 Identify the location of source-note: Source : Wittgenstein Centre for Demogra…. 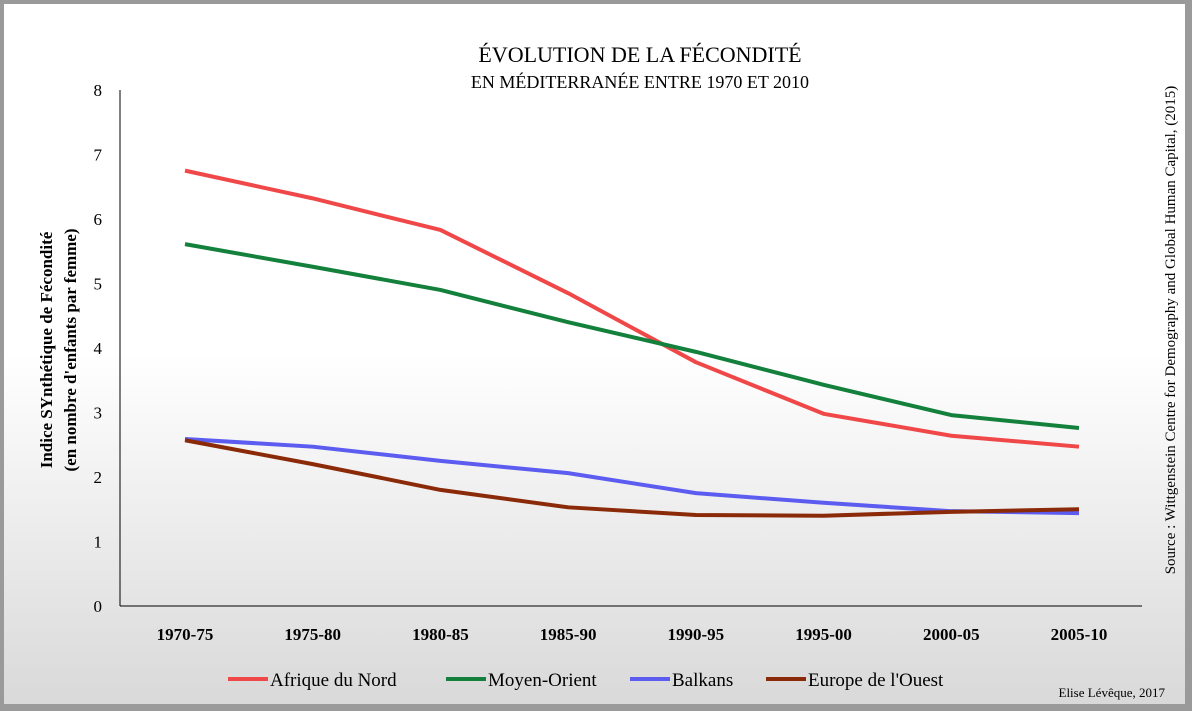
(1171, 330).